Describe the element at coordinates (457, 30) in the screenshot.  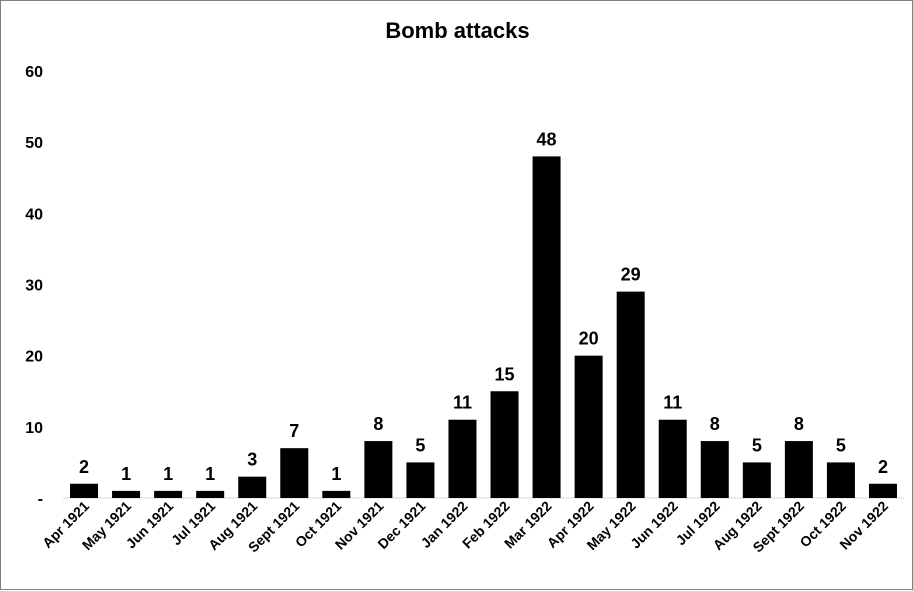
I see `chart-title: Bomb attacks` at that location.